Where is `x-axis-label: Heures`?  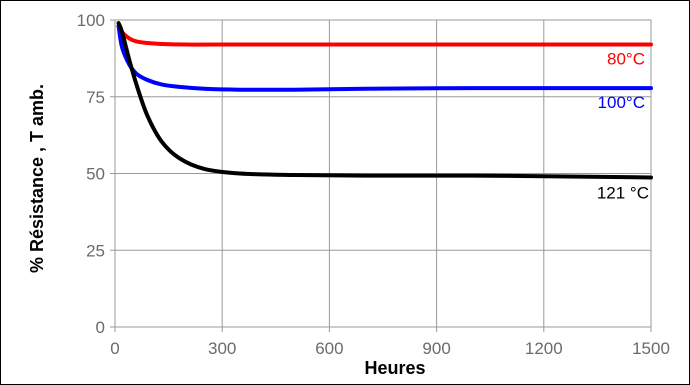 x-axis-label: Heures is located at coordinates (394, 368).